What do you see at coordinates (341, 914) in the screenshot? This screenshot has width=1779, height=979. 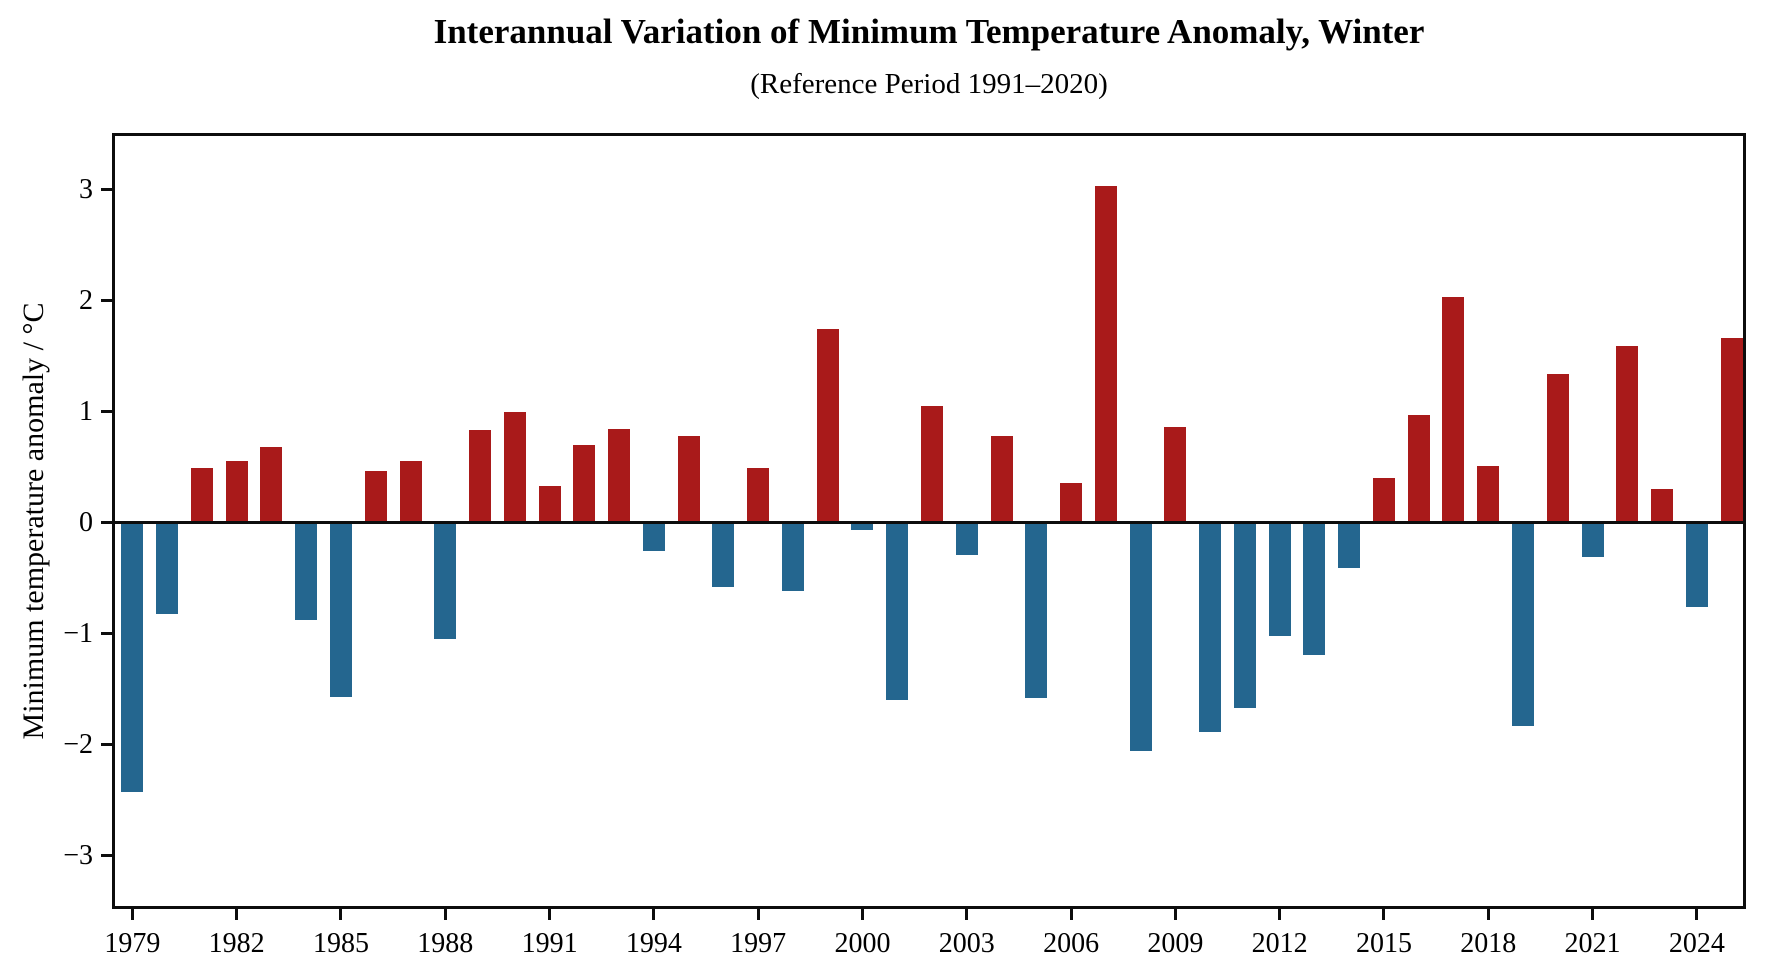 I see `x-tick-1985` at bounding box center [341, 914].